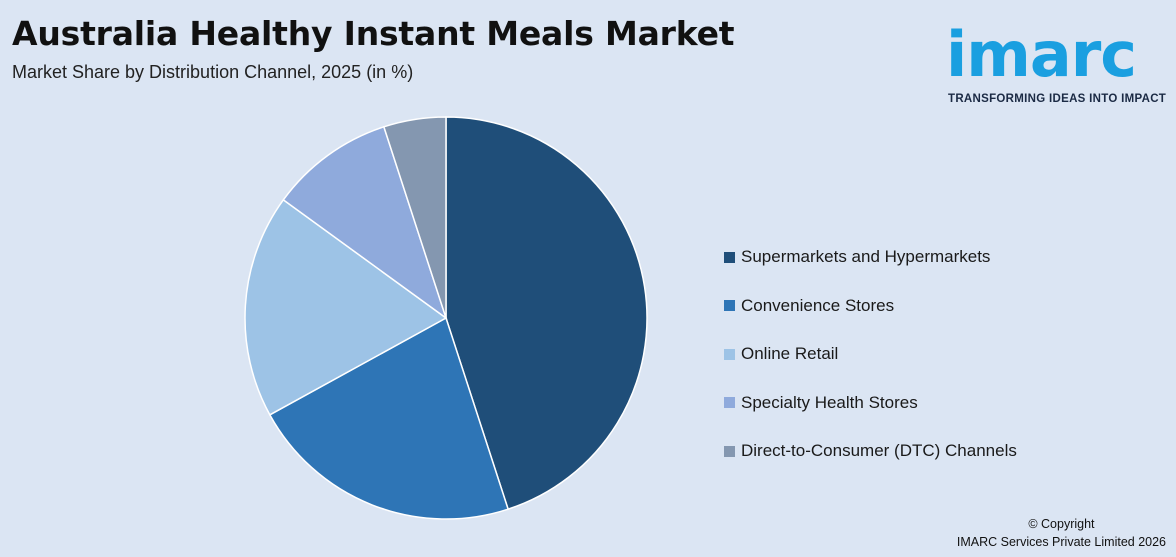  What do you see at coordinates (790, 354) in the screenshot?
I see `legend-label-2: Online Retail` at bounding box center [790, 354].